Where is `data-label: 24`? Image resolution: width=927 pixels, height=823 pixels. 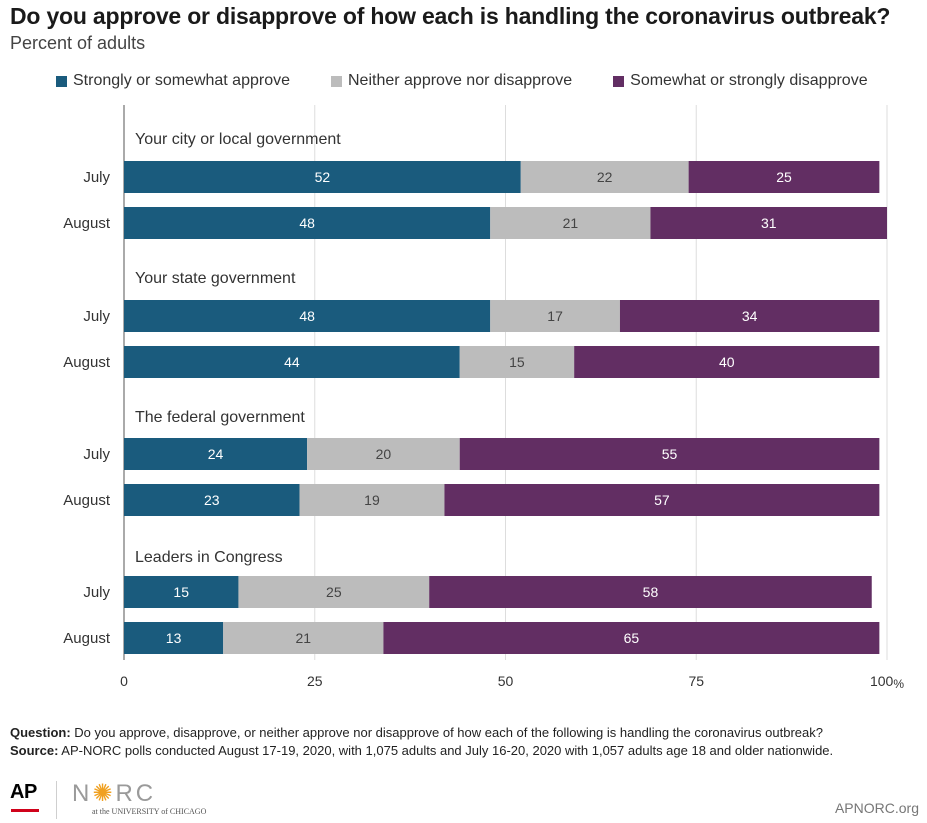
data-label: 24 is located at coordinates (216, 454).